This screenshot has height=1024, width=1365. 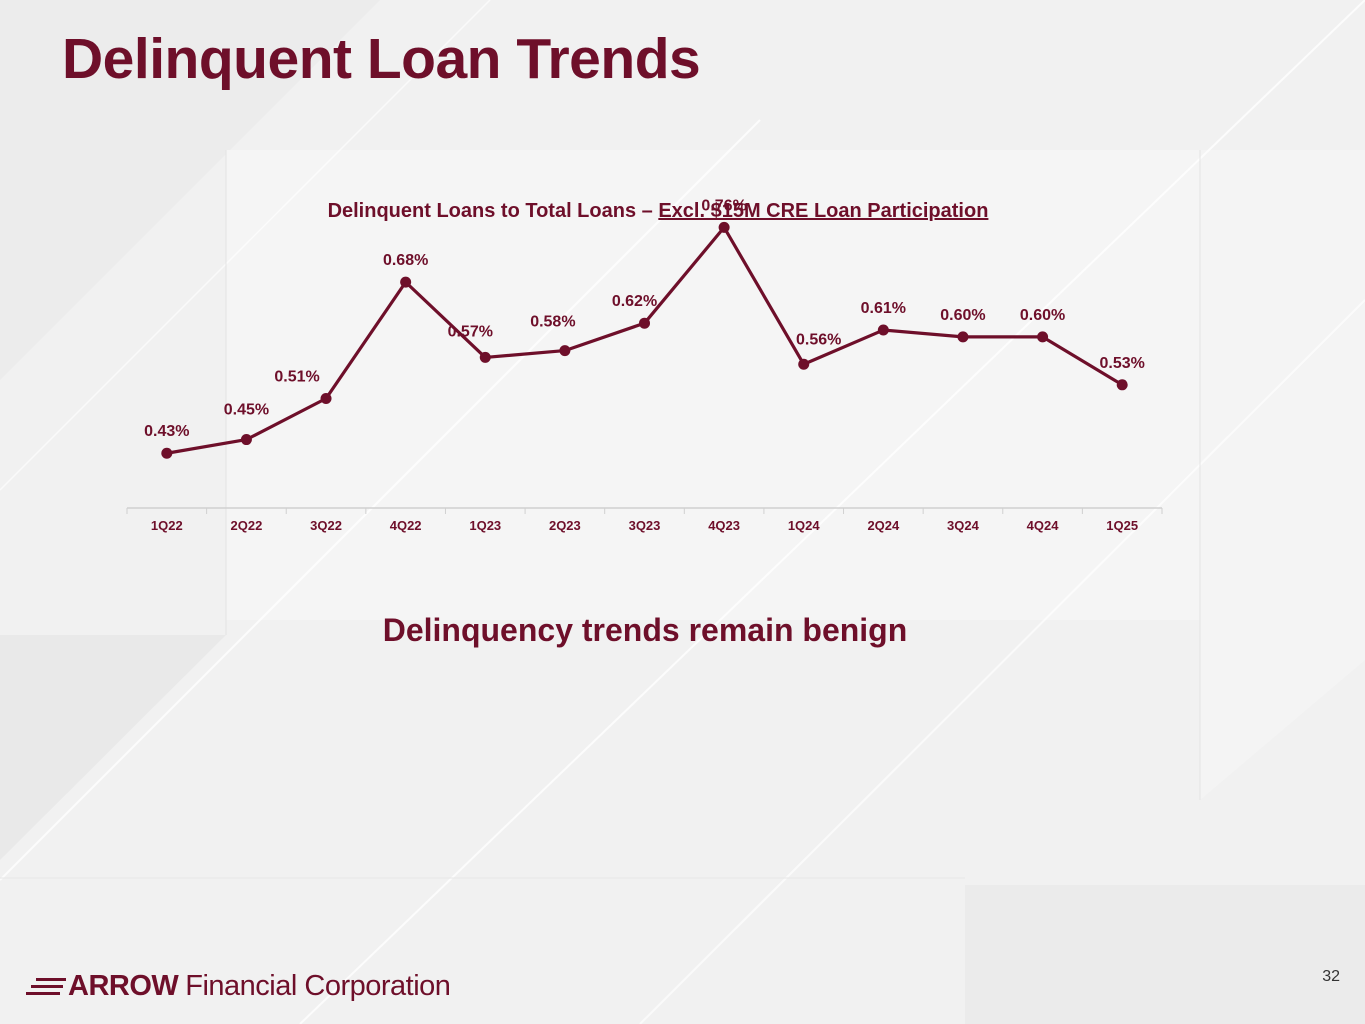 I want to click on x-tick-label: 3Q24, so click(x=963, y=525).